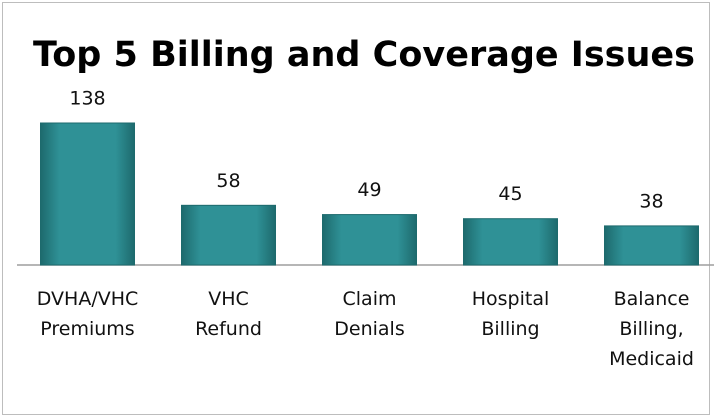 Image resolution: width=714 pixels, height=419 pixels. Describe the element at coordinates (228, 181) in the screenshot. I see `data-label: 58` at that location.